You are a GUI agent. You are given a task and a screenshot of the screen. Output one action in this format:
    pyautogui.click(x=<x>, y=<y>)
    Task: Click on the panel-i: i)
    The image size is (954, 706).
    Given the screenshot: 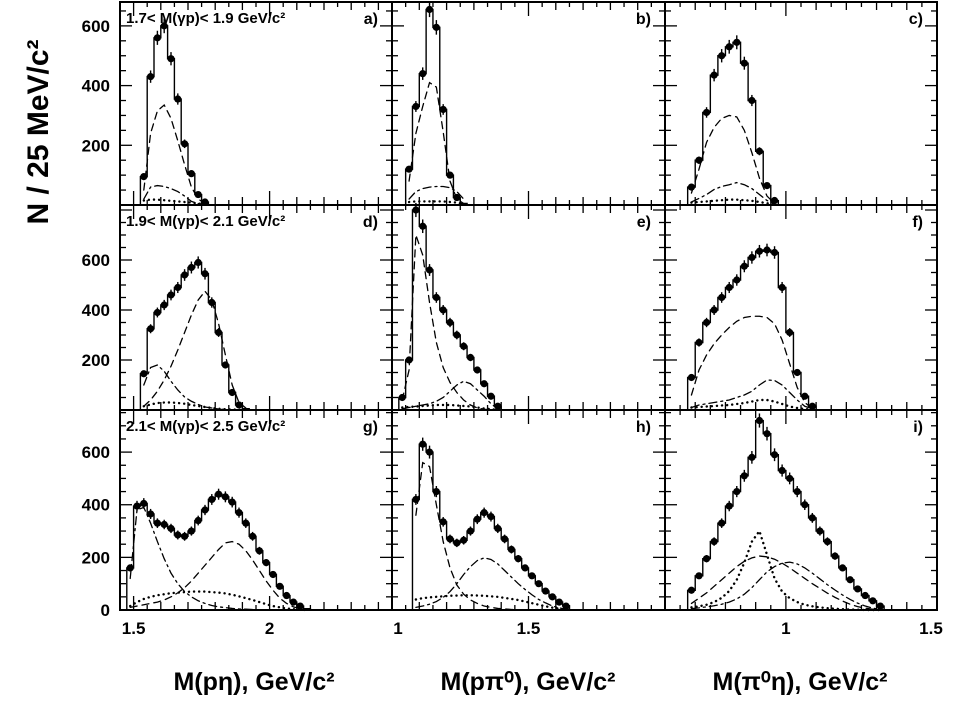 What is the action you would take?
    pyautogui.click(x=801, y=510)
    